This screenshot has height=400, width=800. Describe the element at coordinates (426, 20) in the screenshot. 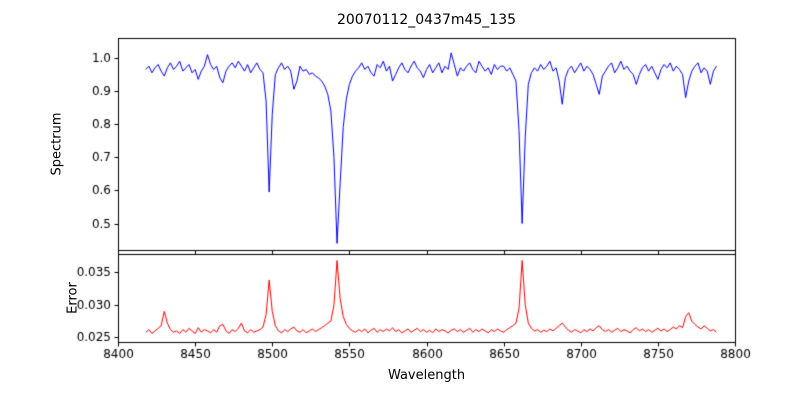

I see `chart-title: 20070112_0437m45_135` at that location.